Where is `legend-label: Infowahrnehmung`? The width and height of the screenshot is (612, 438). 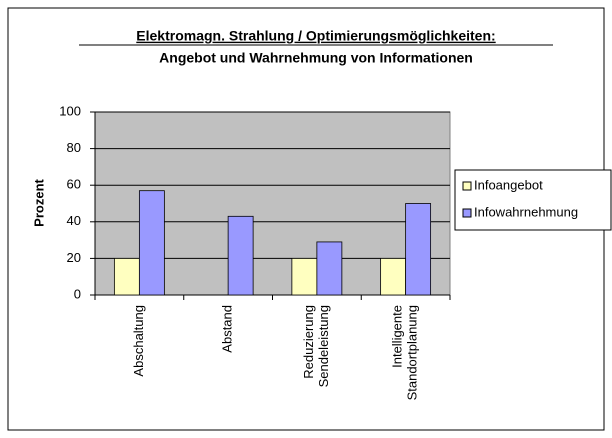 legend-label: Infowahrnehmung is located at coordinates (526, 211).